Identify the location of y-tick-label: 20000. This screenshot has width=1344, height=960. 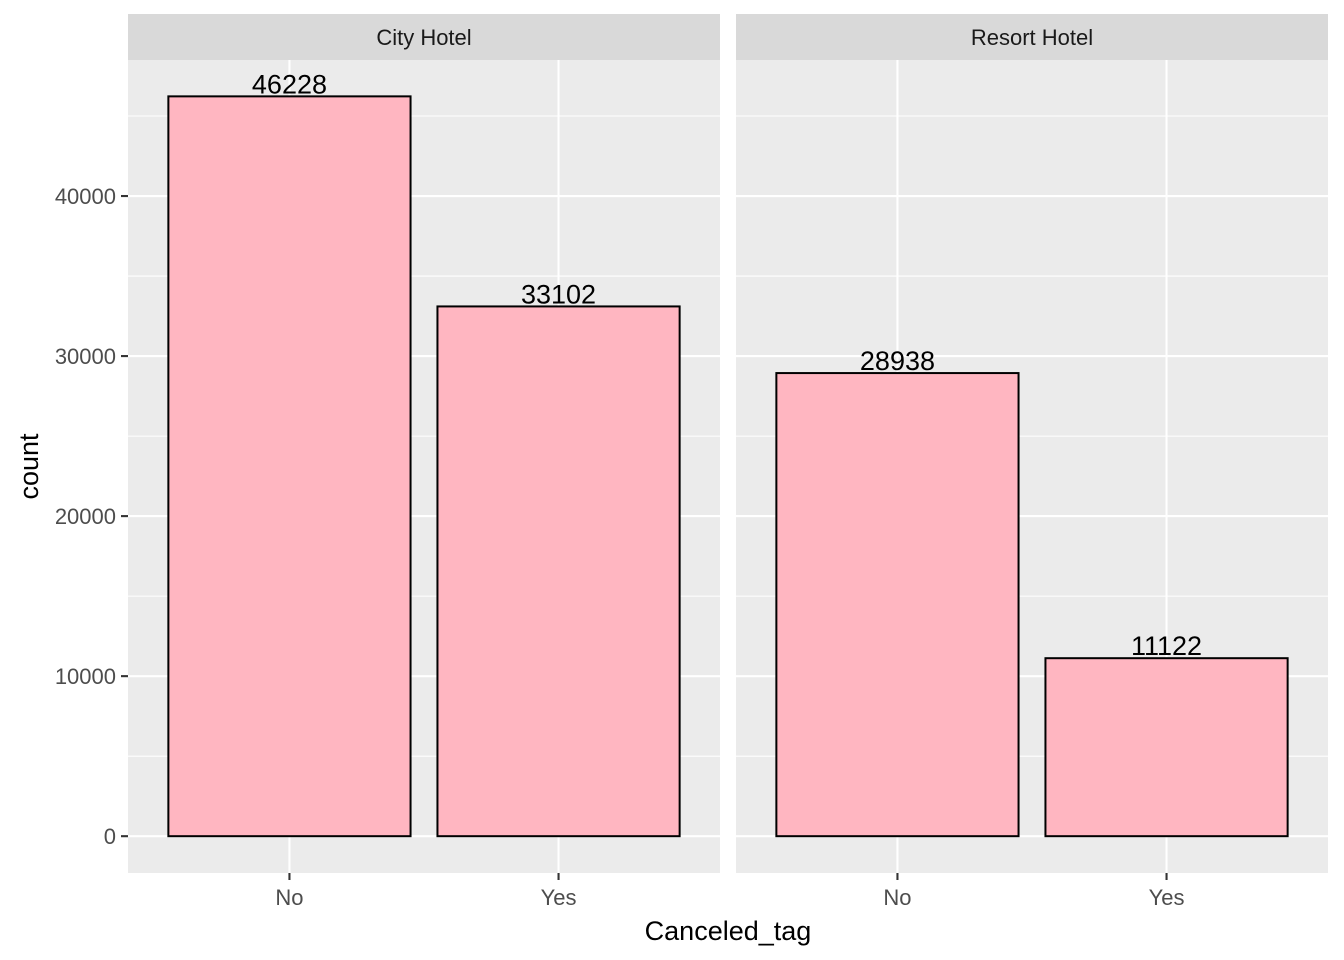
(85, 516).